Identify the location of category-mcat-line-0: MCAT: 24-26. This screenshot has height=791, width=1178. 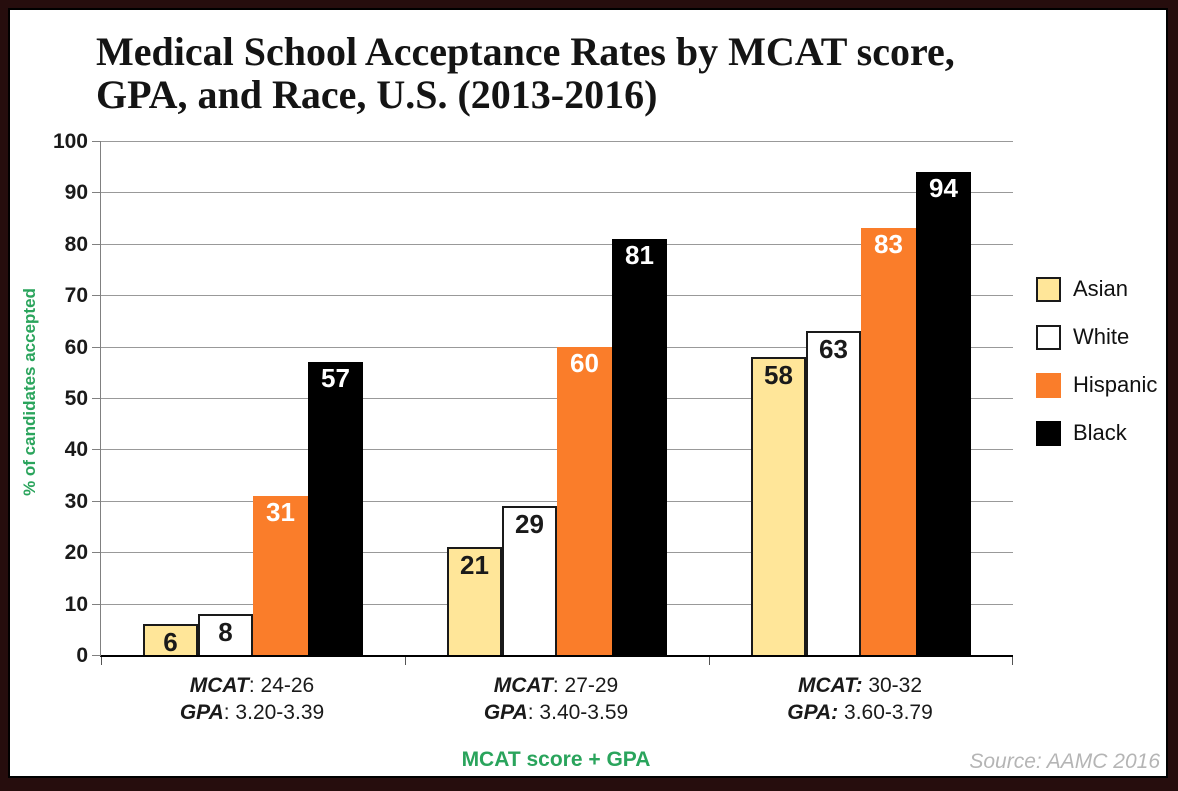
(252, 685).